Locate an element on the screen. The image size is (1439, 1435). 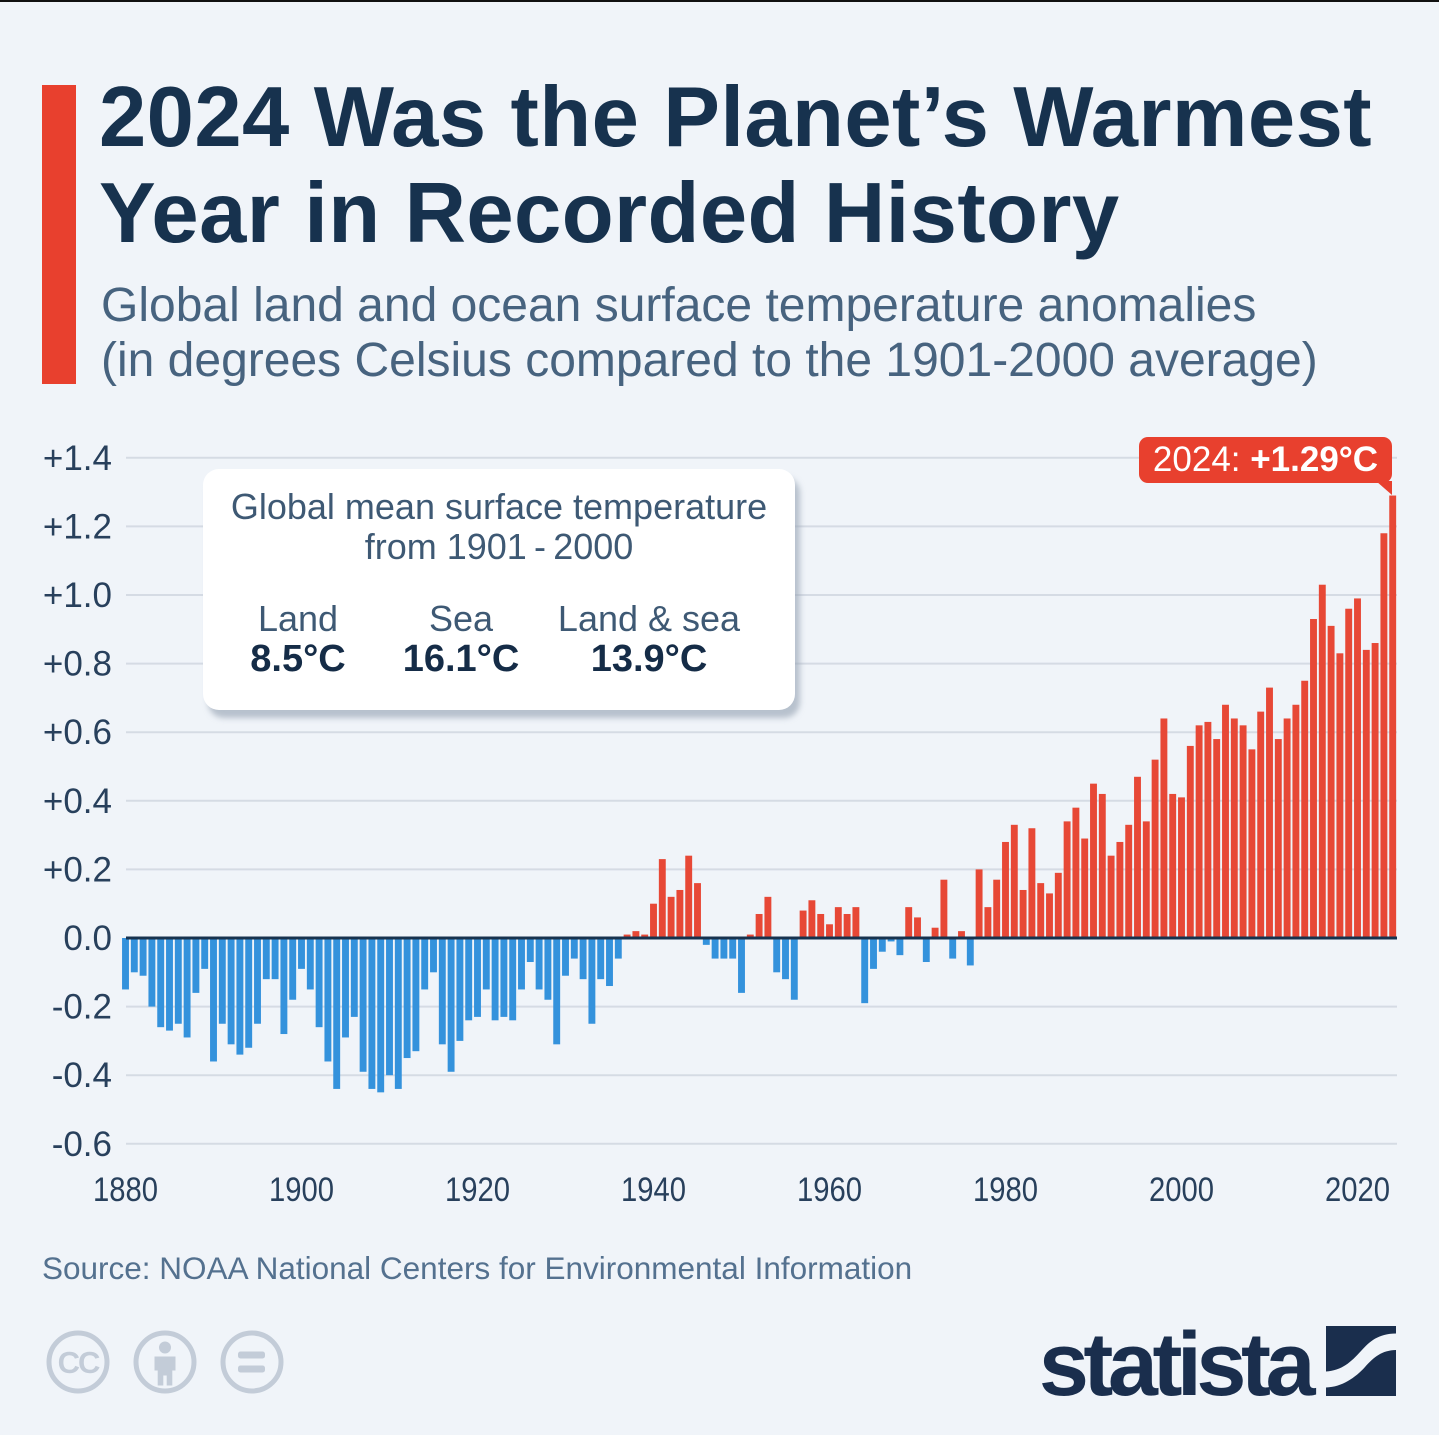
svg-text: +1.4 is located at coordinates (77, 458).